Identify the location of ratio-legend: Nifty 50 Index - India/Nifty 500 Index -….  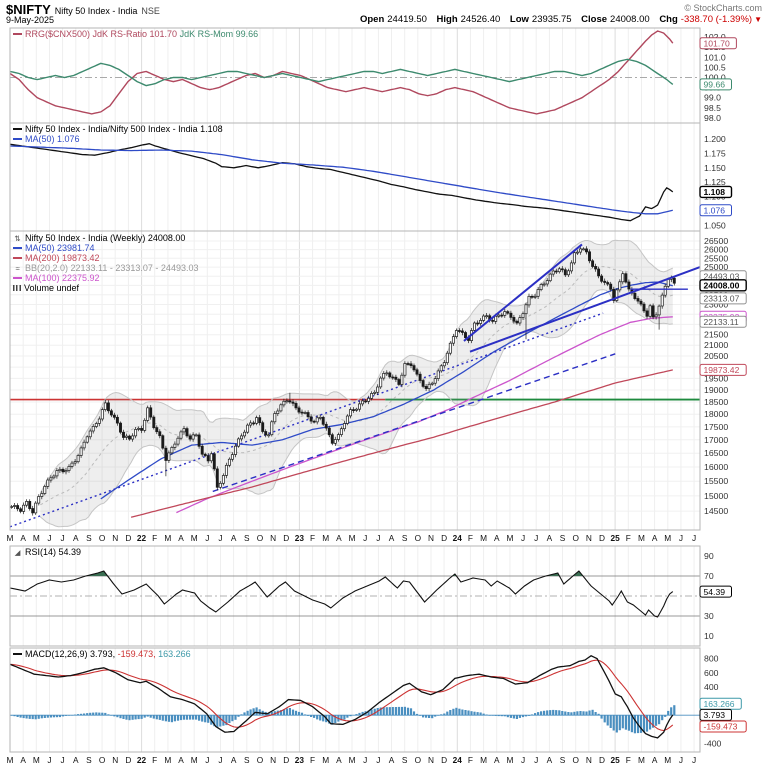
(118, 134).